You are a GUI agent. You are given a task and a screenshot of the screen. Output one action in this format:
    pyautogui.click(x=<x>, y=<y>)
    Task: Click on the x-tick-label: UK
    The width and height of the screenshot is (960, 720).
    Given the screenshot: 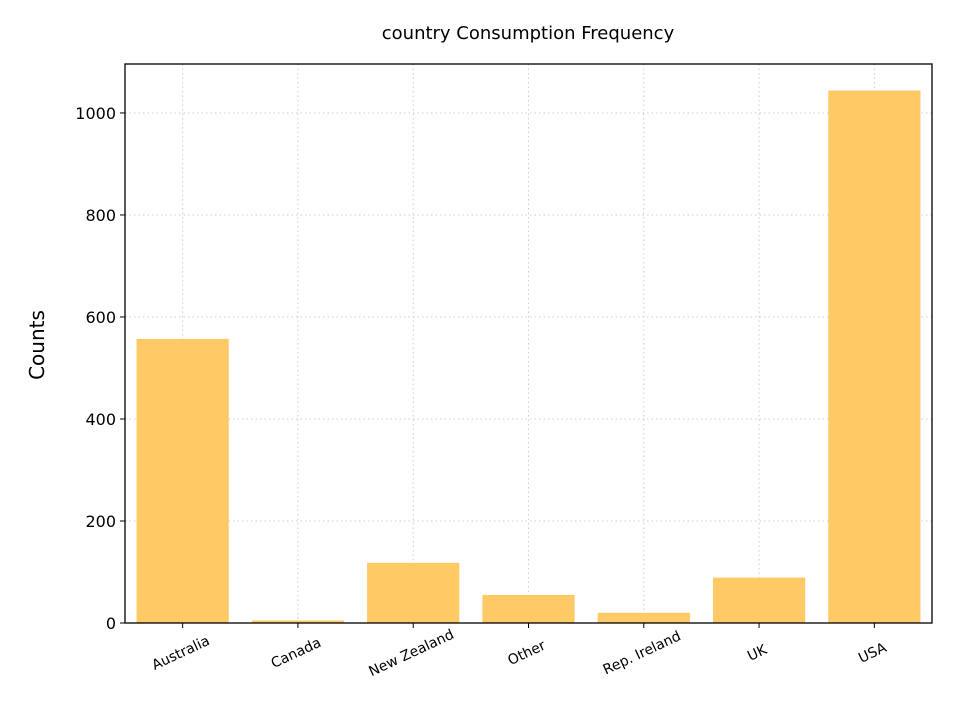 What is the action you would take?
    pyautogui.click(x=757, y=653)
    